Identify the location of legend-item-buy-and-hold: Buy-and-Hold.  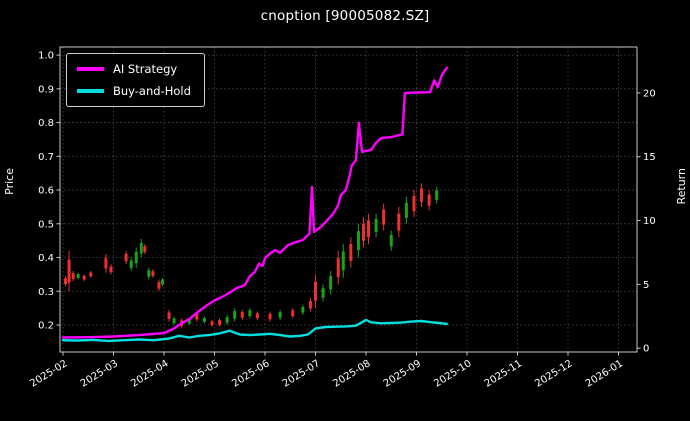
(134, 91).